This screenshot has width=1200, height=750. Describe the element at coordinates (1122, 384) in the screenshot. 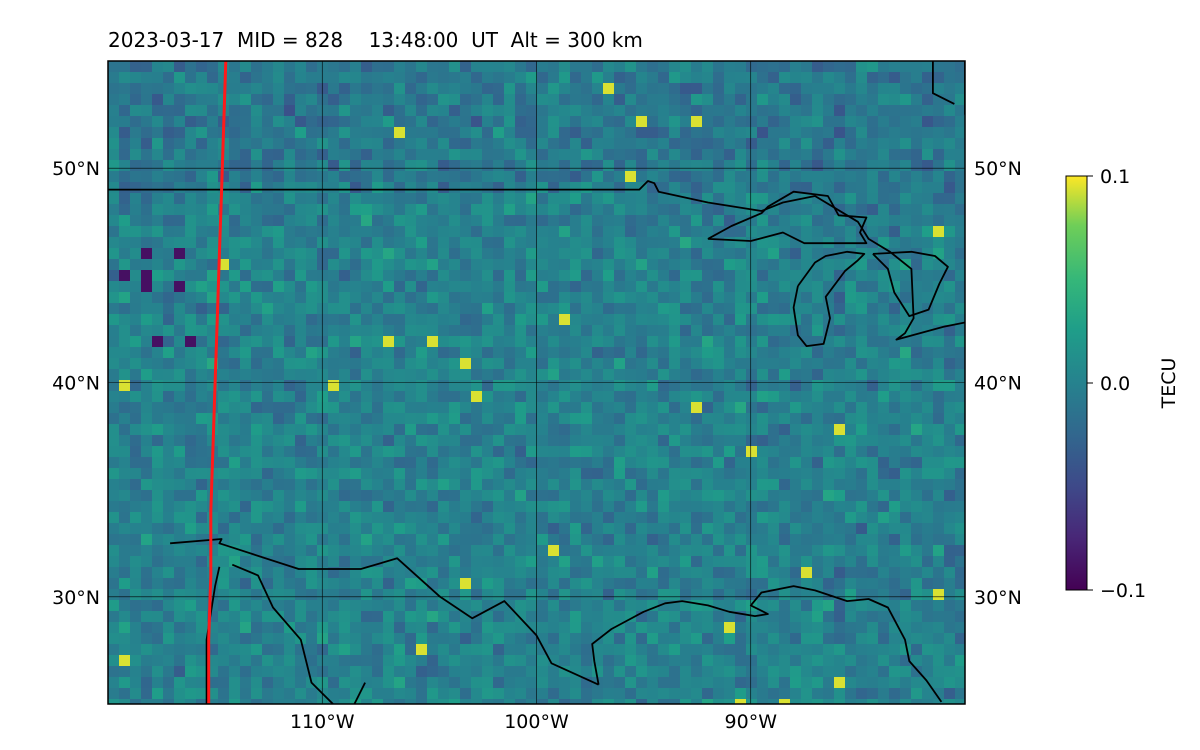

I see `colorbar: 0.10.0−0.1 TECU` at that location.